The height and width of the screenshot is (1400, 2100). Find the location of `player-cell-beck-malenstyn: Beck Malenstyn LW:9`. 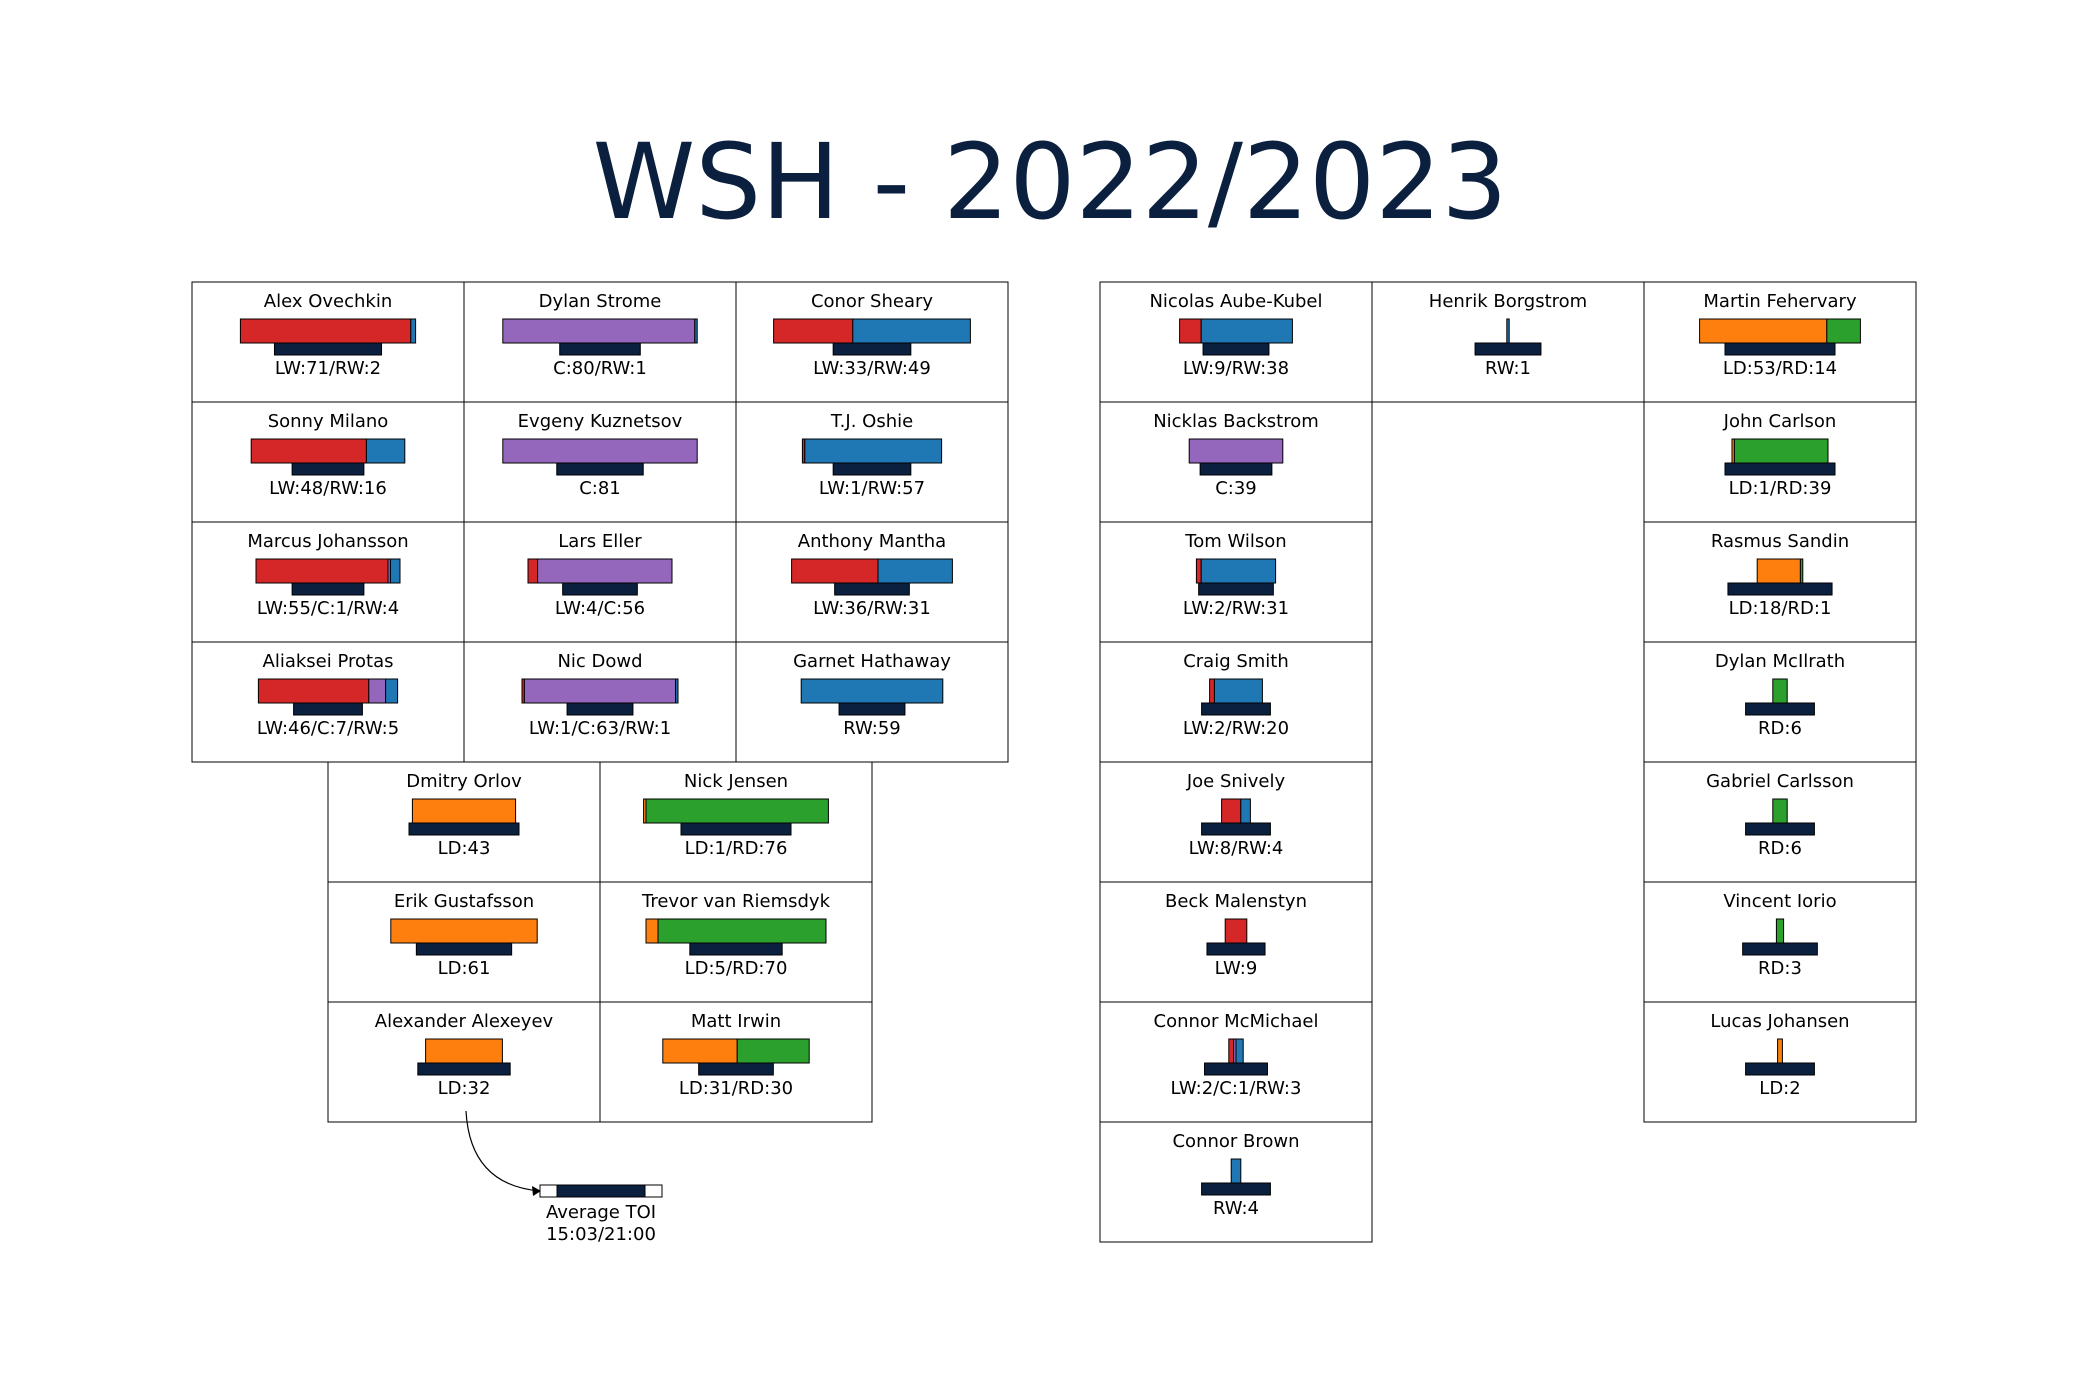

player-cell-beck-malenstyn: Beck Malenstyn LW:9 is located at coordinates (1236, 942).